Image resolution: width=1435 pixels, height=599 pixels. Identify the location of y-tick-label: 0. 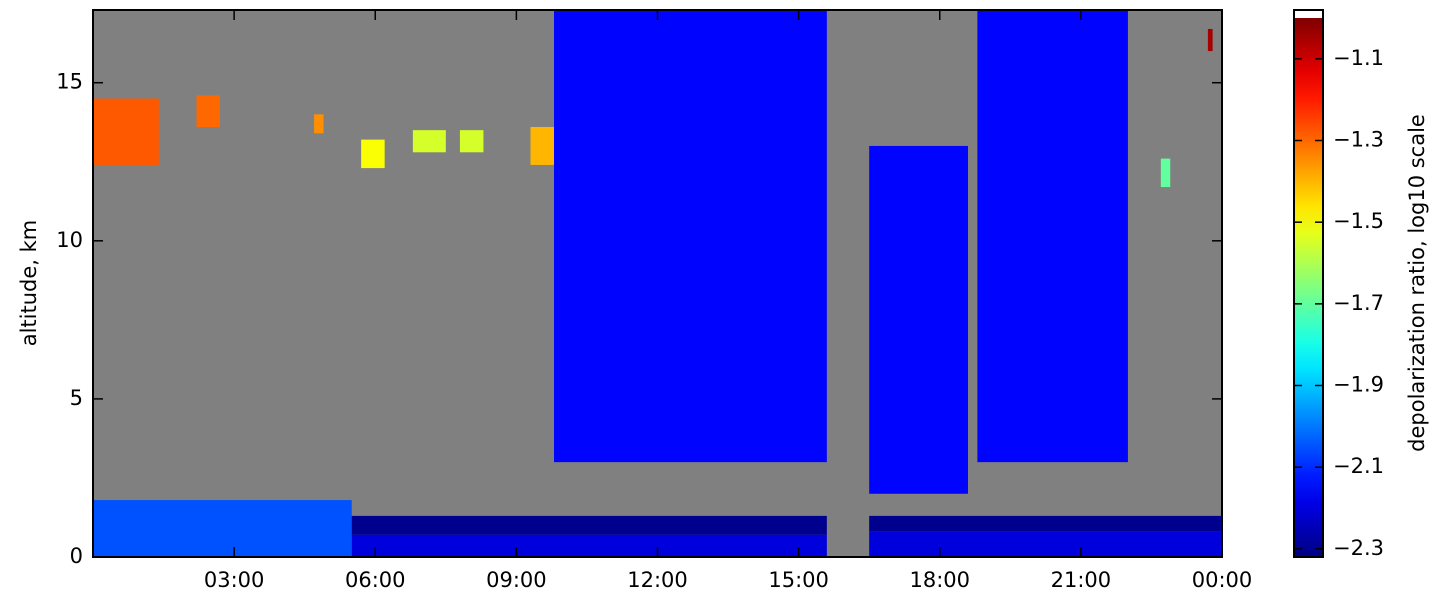
(76, 556).